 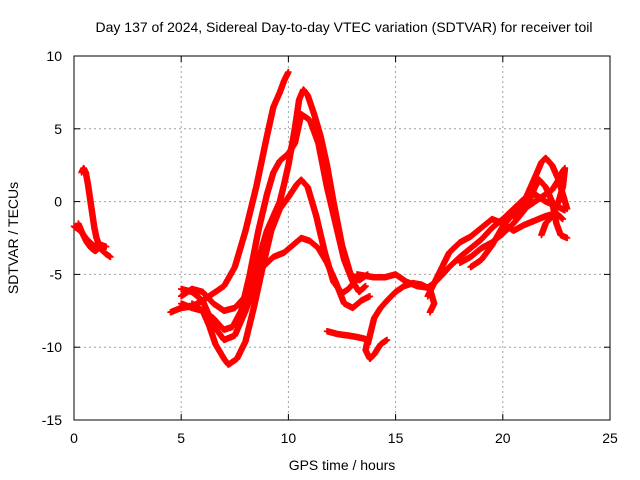 I want to click on x-axis-label: GPS time / hours, so click(x=342, y=465).